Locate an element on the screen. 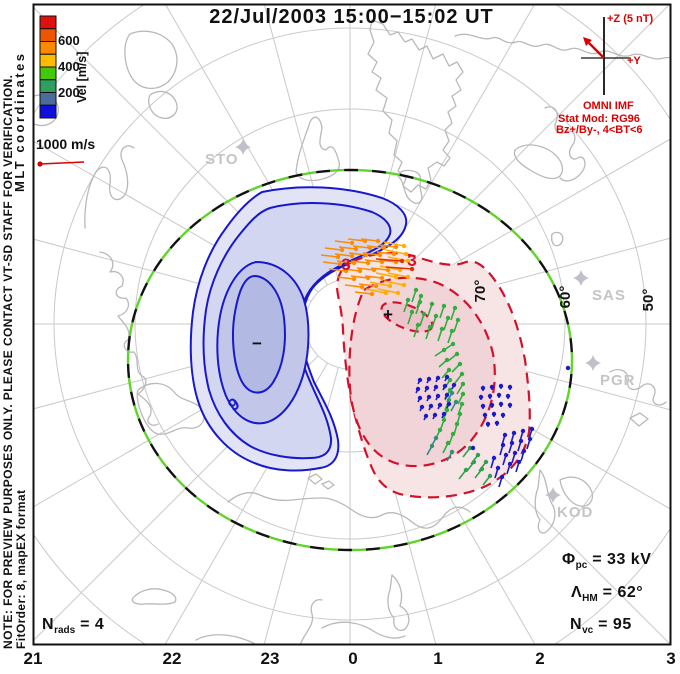 The image size is (680, 674). stat-cross-polar-cap-potential: Φpc = 33 kV is located at coordinates (607, 561).